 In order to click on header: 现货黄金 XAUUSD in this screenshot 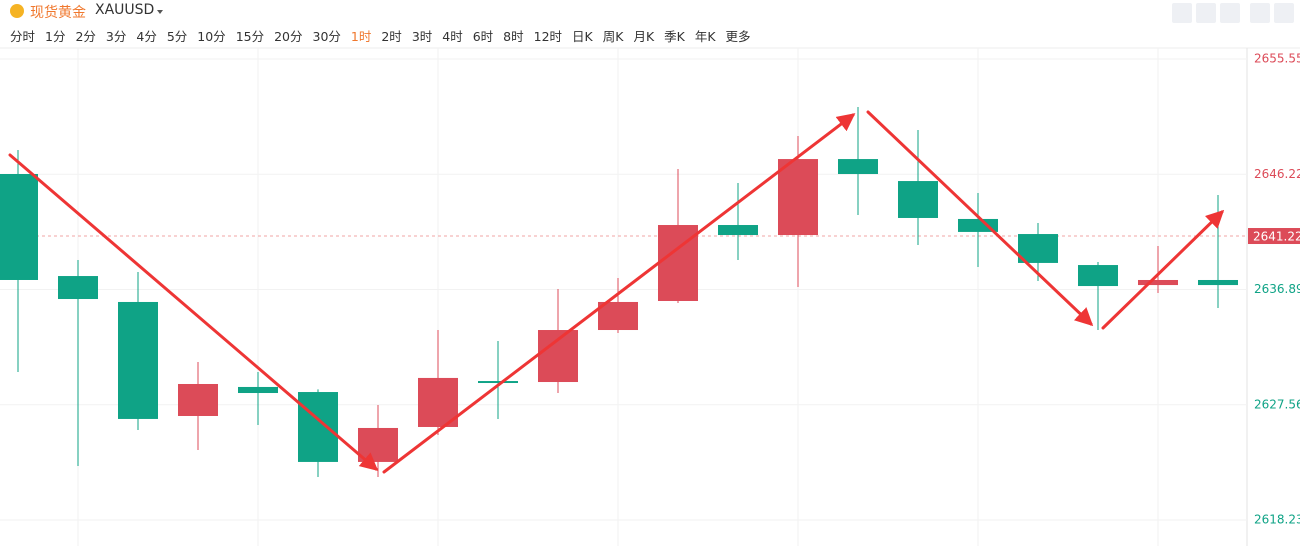, I will do `click(650, 11)`.